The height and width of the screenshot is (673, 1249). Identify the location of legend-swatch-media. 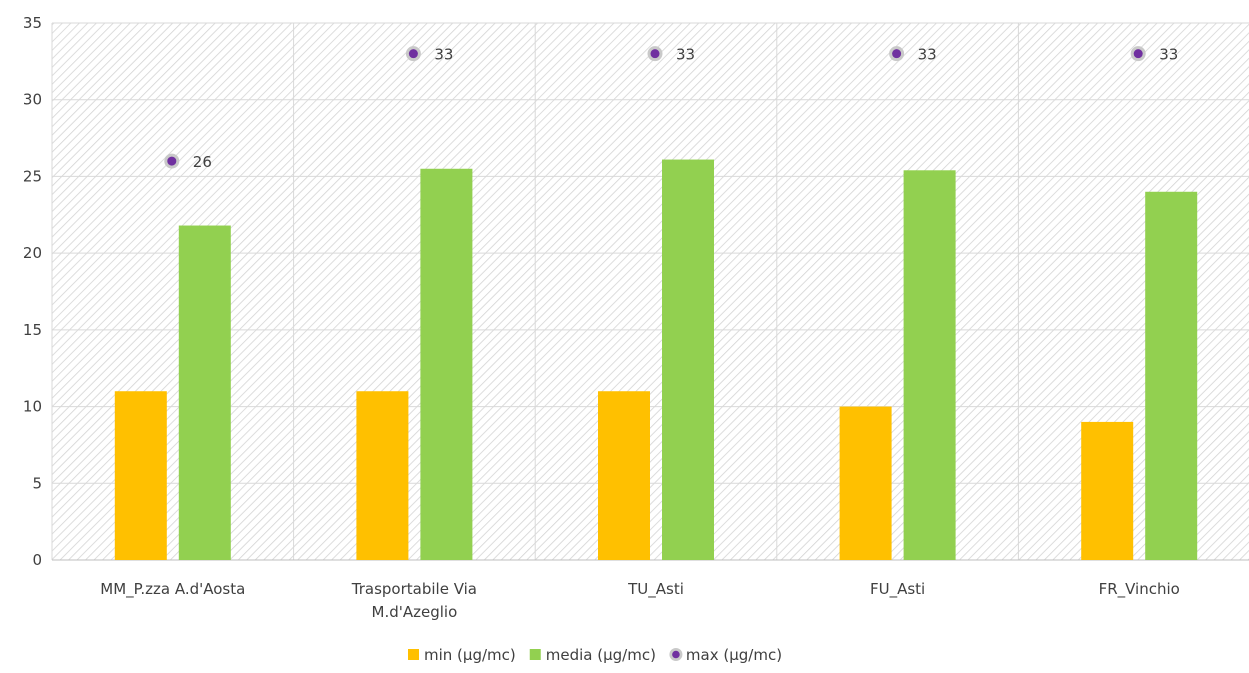
(535, 654).